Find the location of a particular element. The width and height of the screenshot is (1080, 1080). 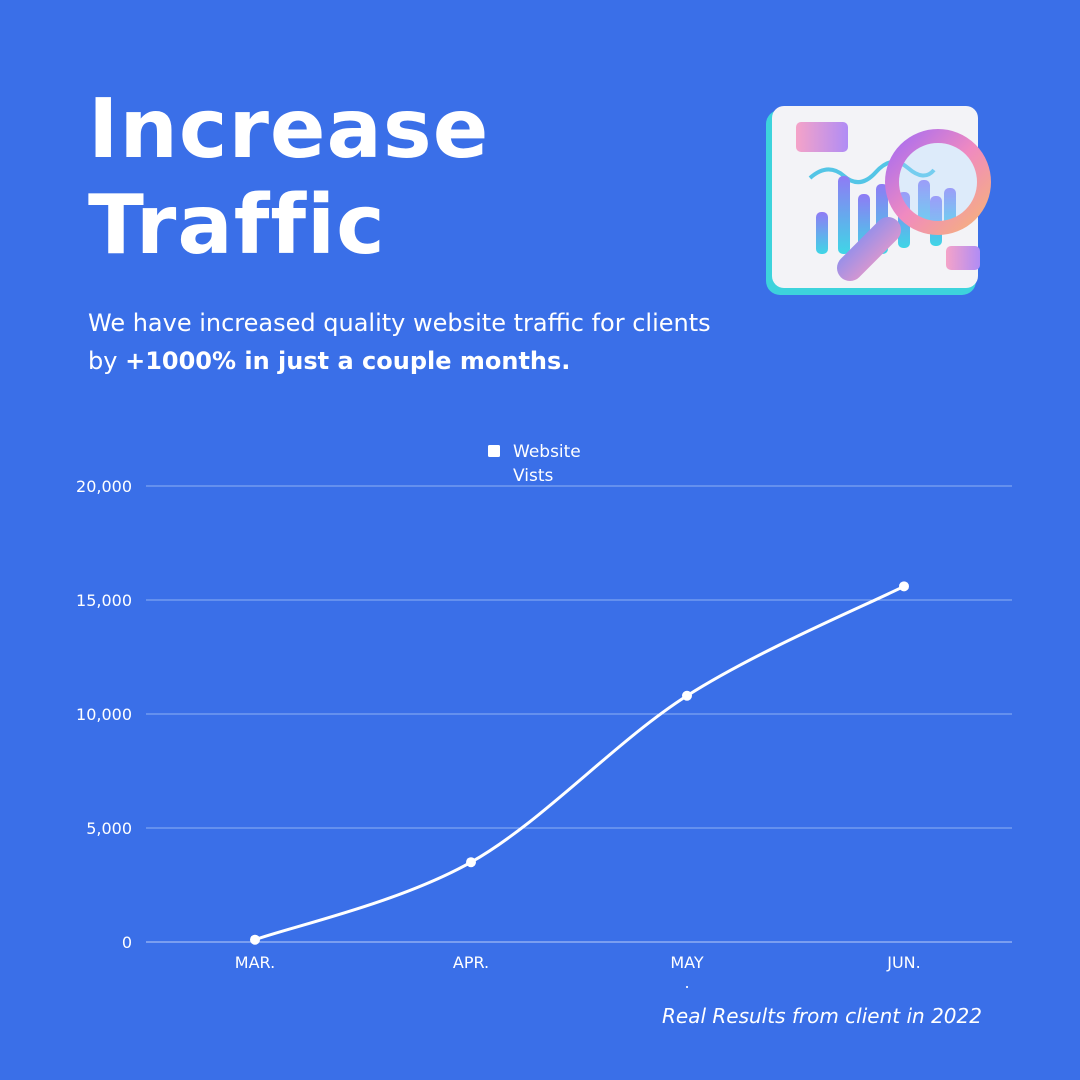

x-tick-label: JUN. is located at coordinates (903, 962).